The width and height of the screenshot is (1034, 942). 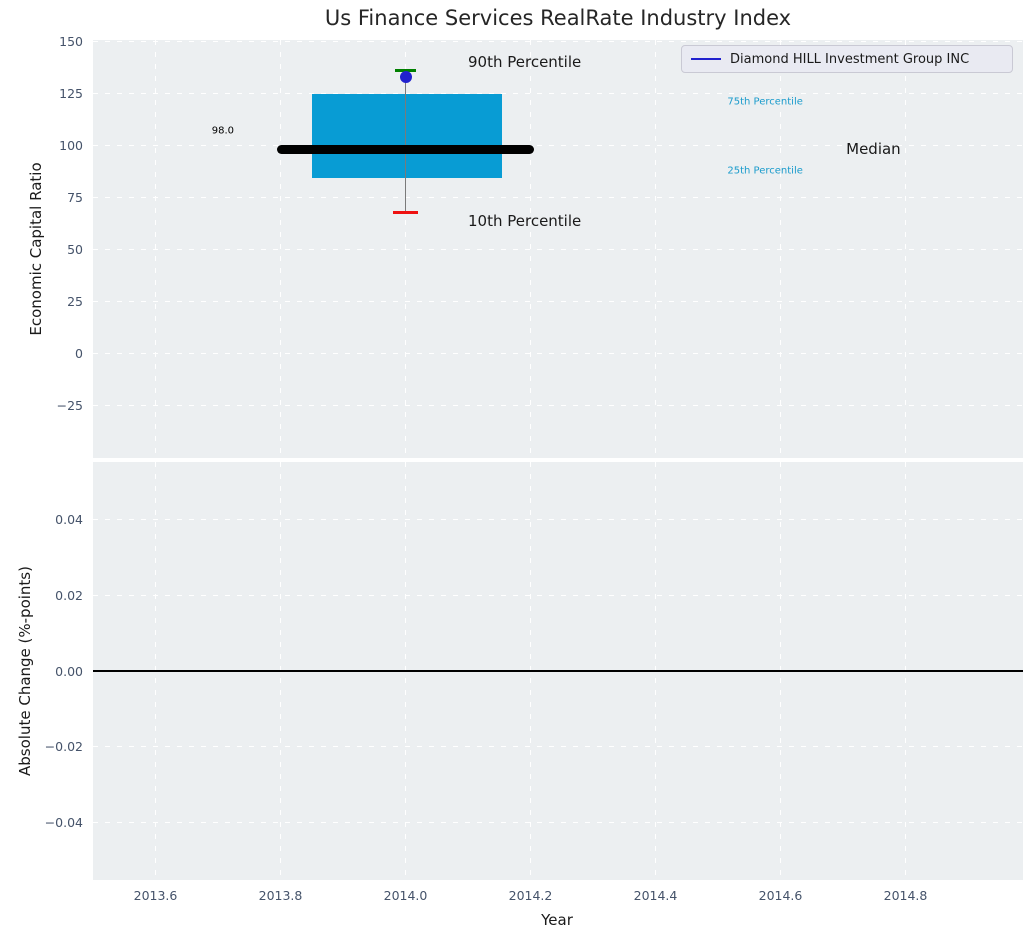 I want to click on y-tick-label: −25, so click(x=69, y=406).